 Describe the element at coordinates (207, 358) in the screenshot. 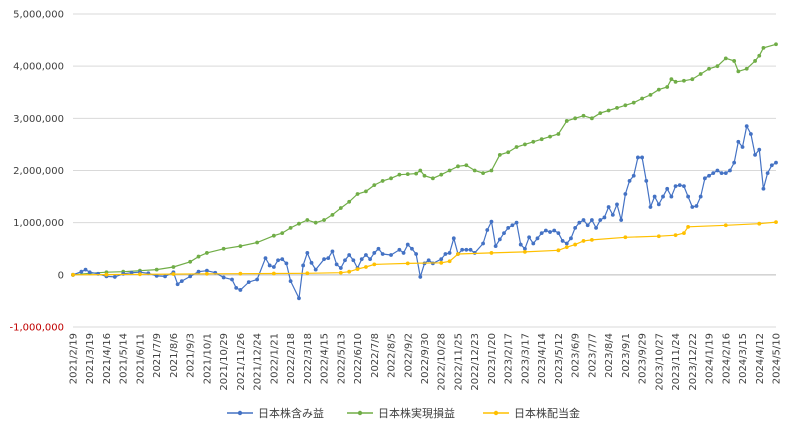

I see `x-tick-label: 2021/10/1` at that location.